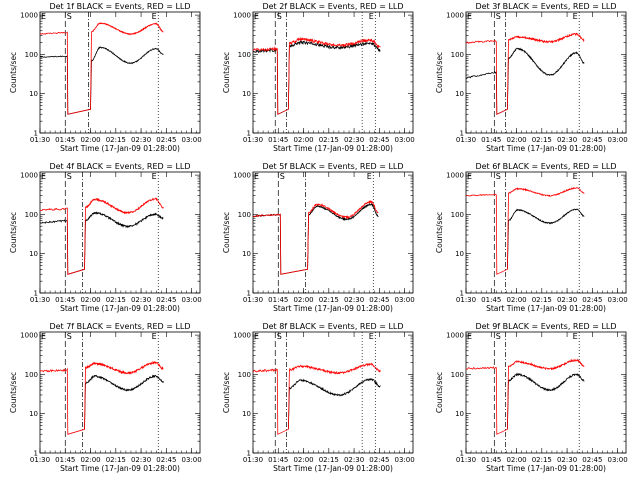  Describe the element at coordinates (545, 326) in the screenshot. I see `panel-title: Det 9f BLACK = Events, RED = LLD` at that location.